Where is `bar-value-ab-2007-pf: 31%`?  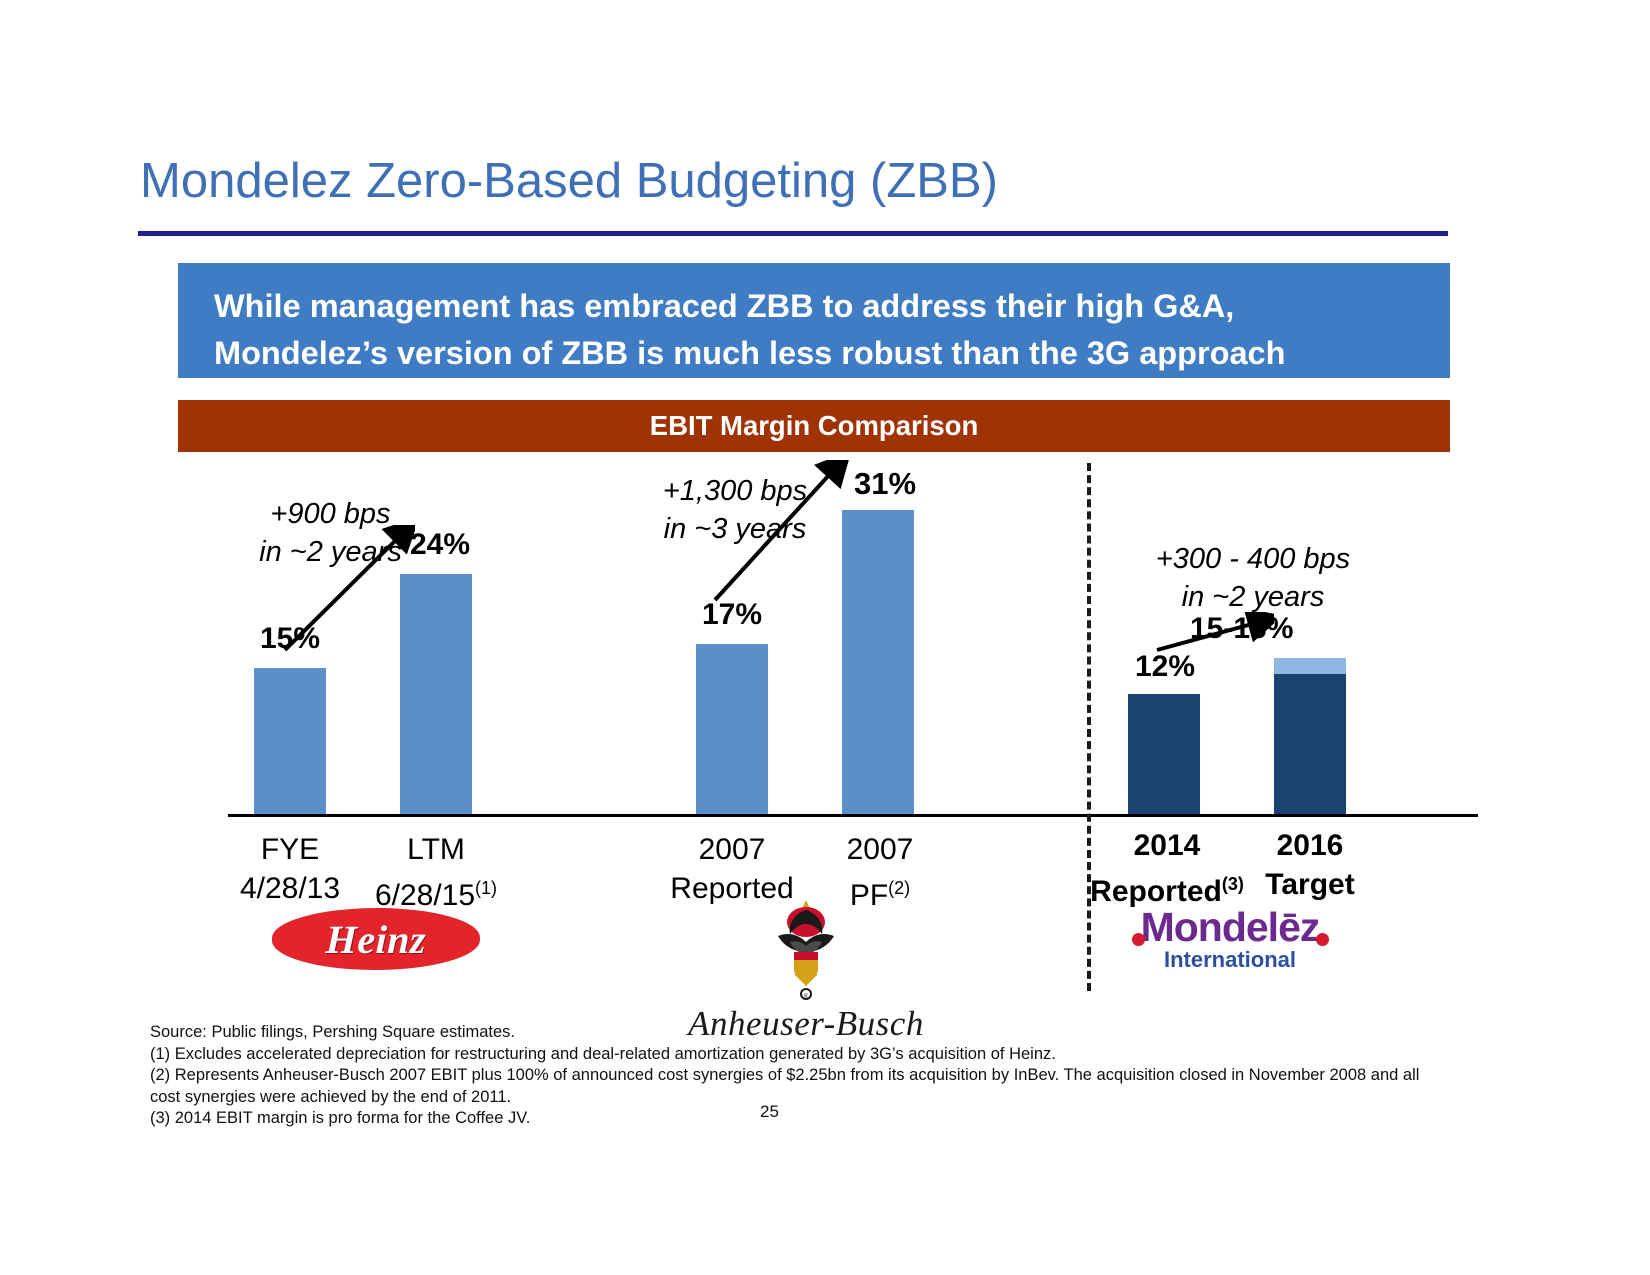 bar-value-ab-2007-pf: 31% is located at coordinates (885, 483).